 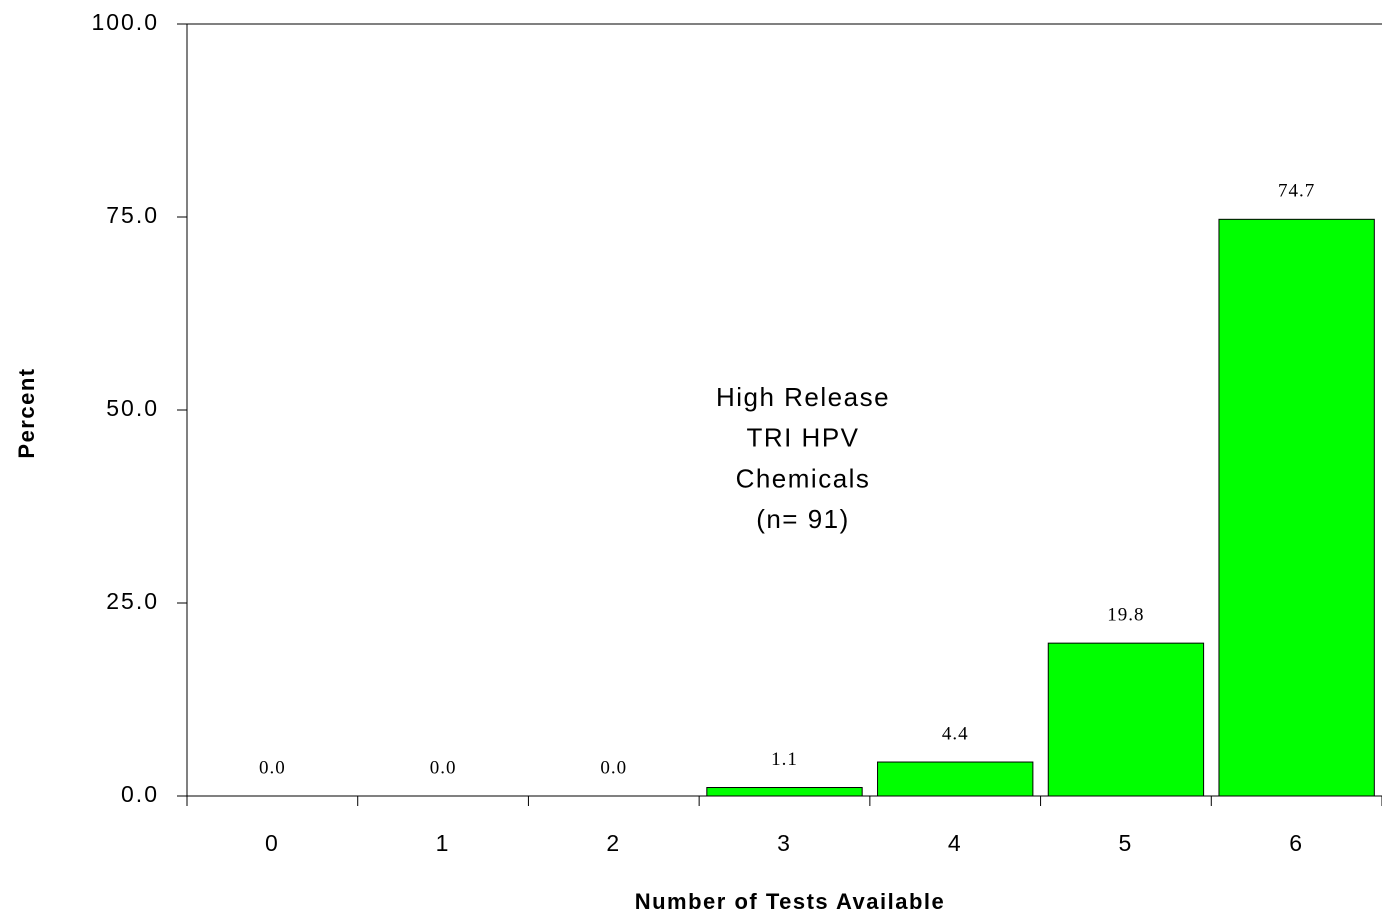 What do you see at coordinates (26, 412) in the screenshot?
I see `y-axis-title: Percent` at bounding box center [26, 412].